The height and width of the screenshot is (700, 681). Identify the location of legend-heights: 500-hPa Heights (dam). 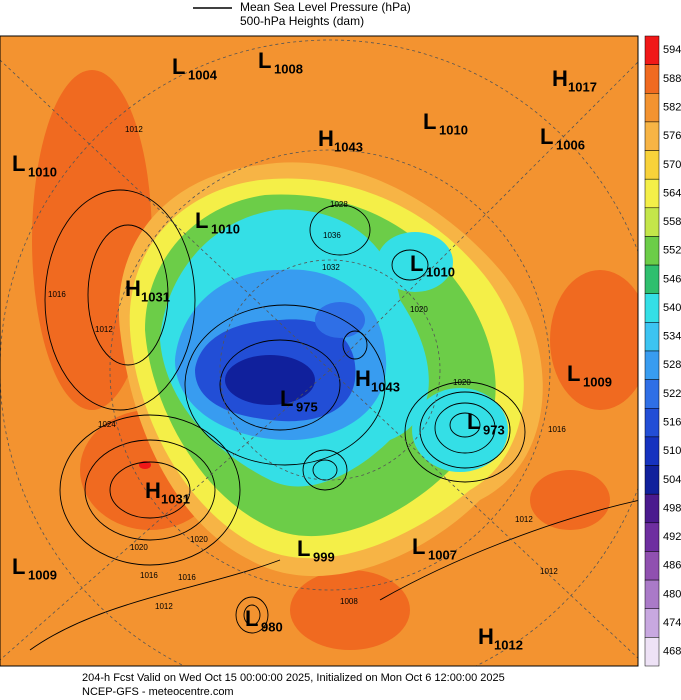
(302, 21).